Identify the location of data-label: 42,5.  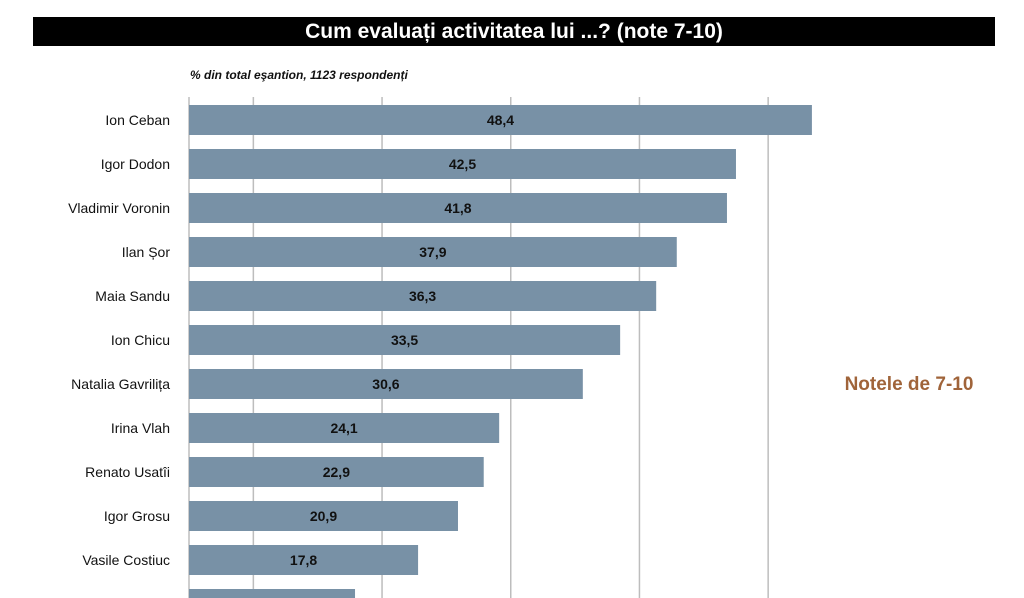
(462, 164).